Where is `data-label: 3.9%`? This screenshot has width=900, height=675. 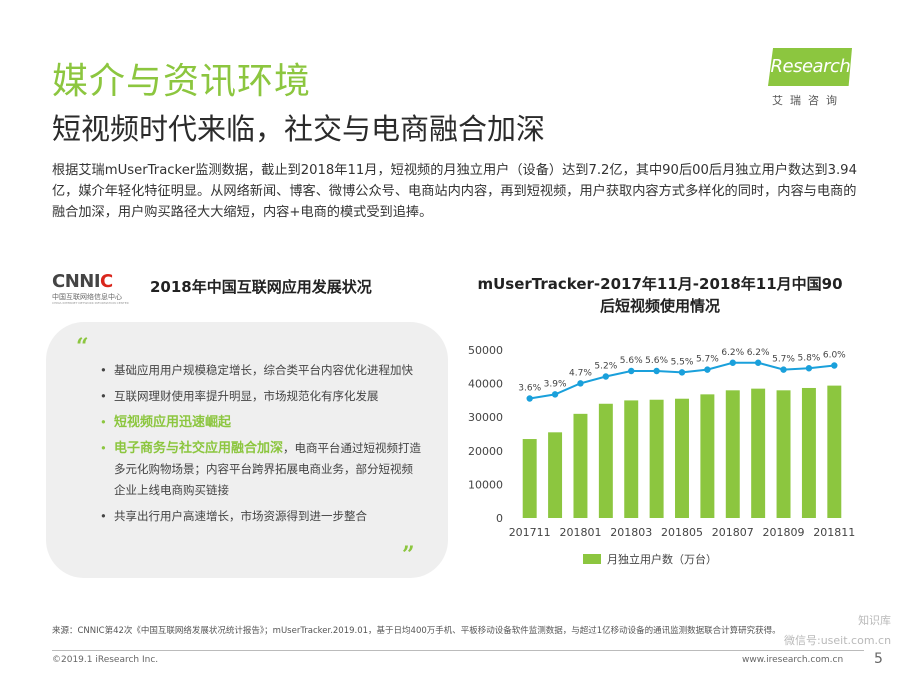
data-label: 3.9% is located at coordinates (555, 384).